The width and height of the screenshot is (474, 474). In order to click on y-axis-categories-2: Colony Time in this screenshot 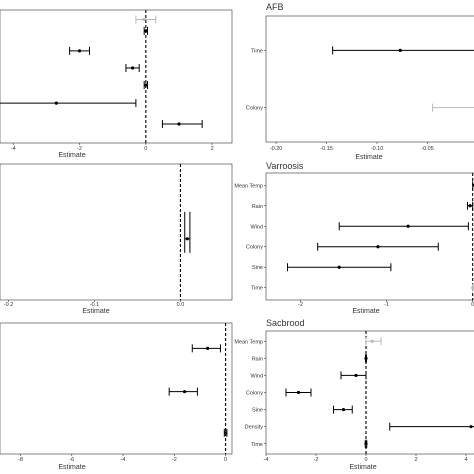, I will do `click(256, 80)`.